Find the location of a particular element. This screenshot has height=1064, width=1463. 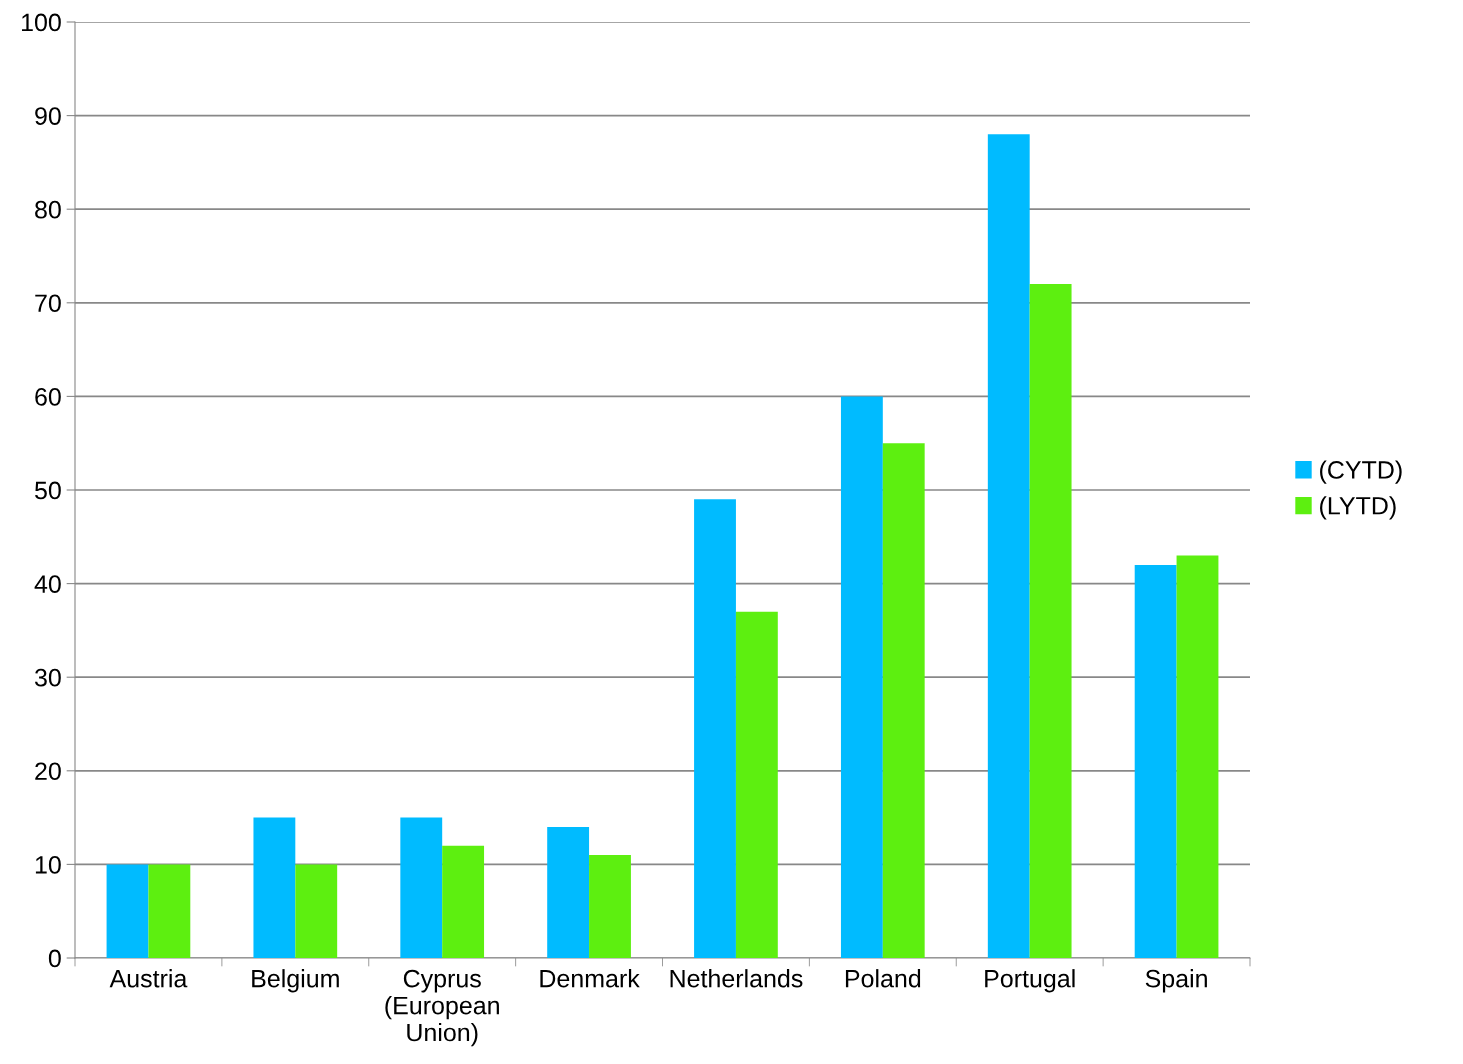

x-tick-label: Netherlands is located at coordinates (736, 978).